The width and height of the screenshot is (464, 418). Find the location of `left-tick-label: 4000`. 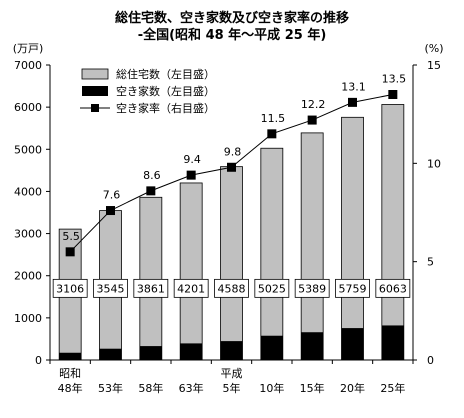

left-tick-label: 4000 is located at coordinates (28, 191).